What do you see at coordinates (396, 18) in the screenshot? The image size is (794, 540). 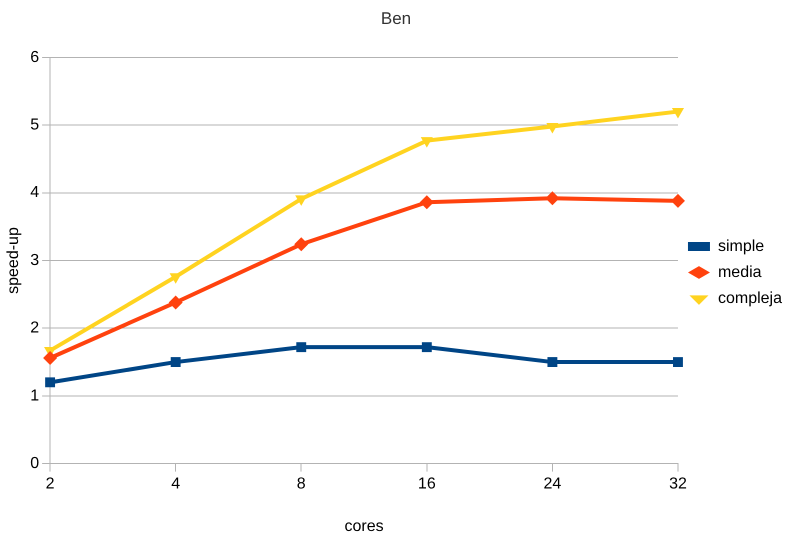 I see `chart-title: Ben` at bounding box center [396, 18].